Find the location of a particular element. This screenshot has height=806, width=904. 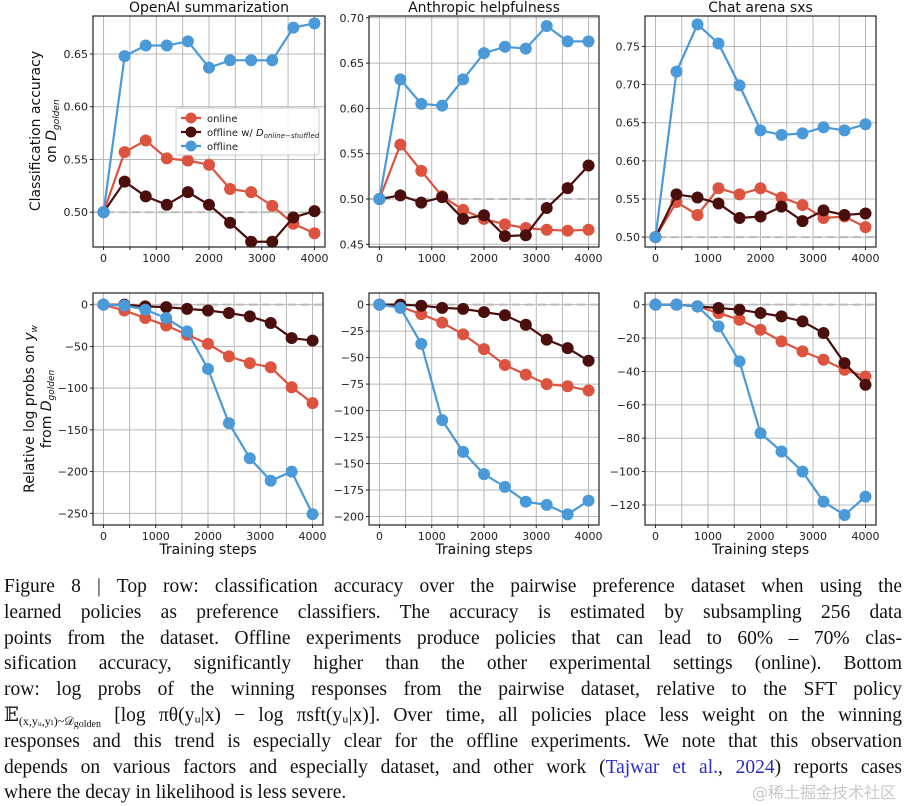

y-tick-label: −40 is located at coordinates (628, 371).